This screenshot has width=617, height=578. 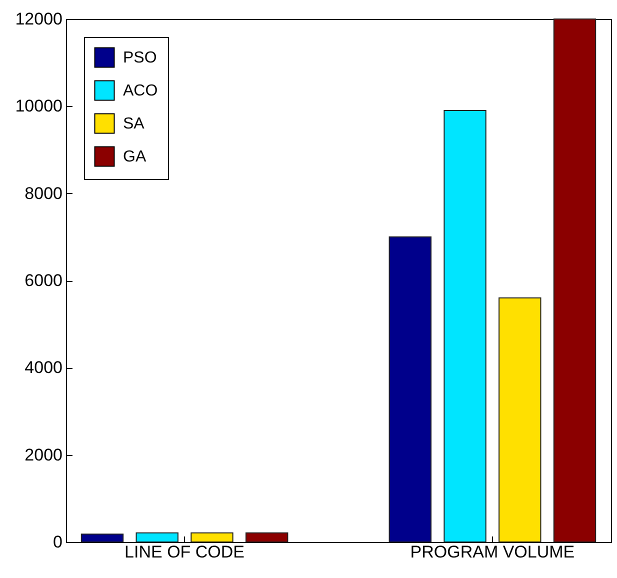 What do you see at coordinates (140, 91) in the screenshot?
I see `legend-label: ACO` at bounding box center [140, 91].